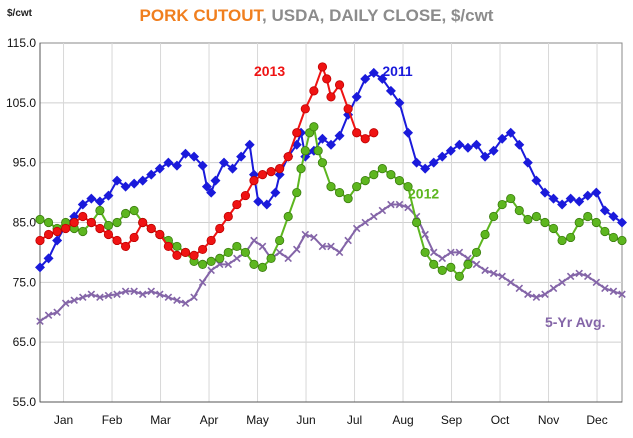  What do you see at coordinates (548, 420) in the screenshot?
I see `x-tick-label: Nov` at bounding box center [548, 420].